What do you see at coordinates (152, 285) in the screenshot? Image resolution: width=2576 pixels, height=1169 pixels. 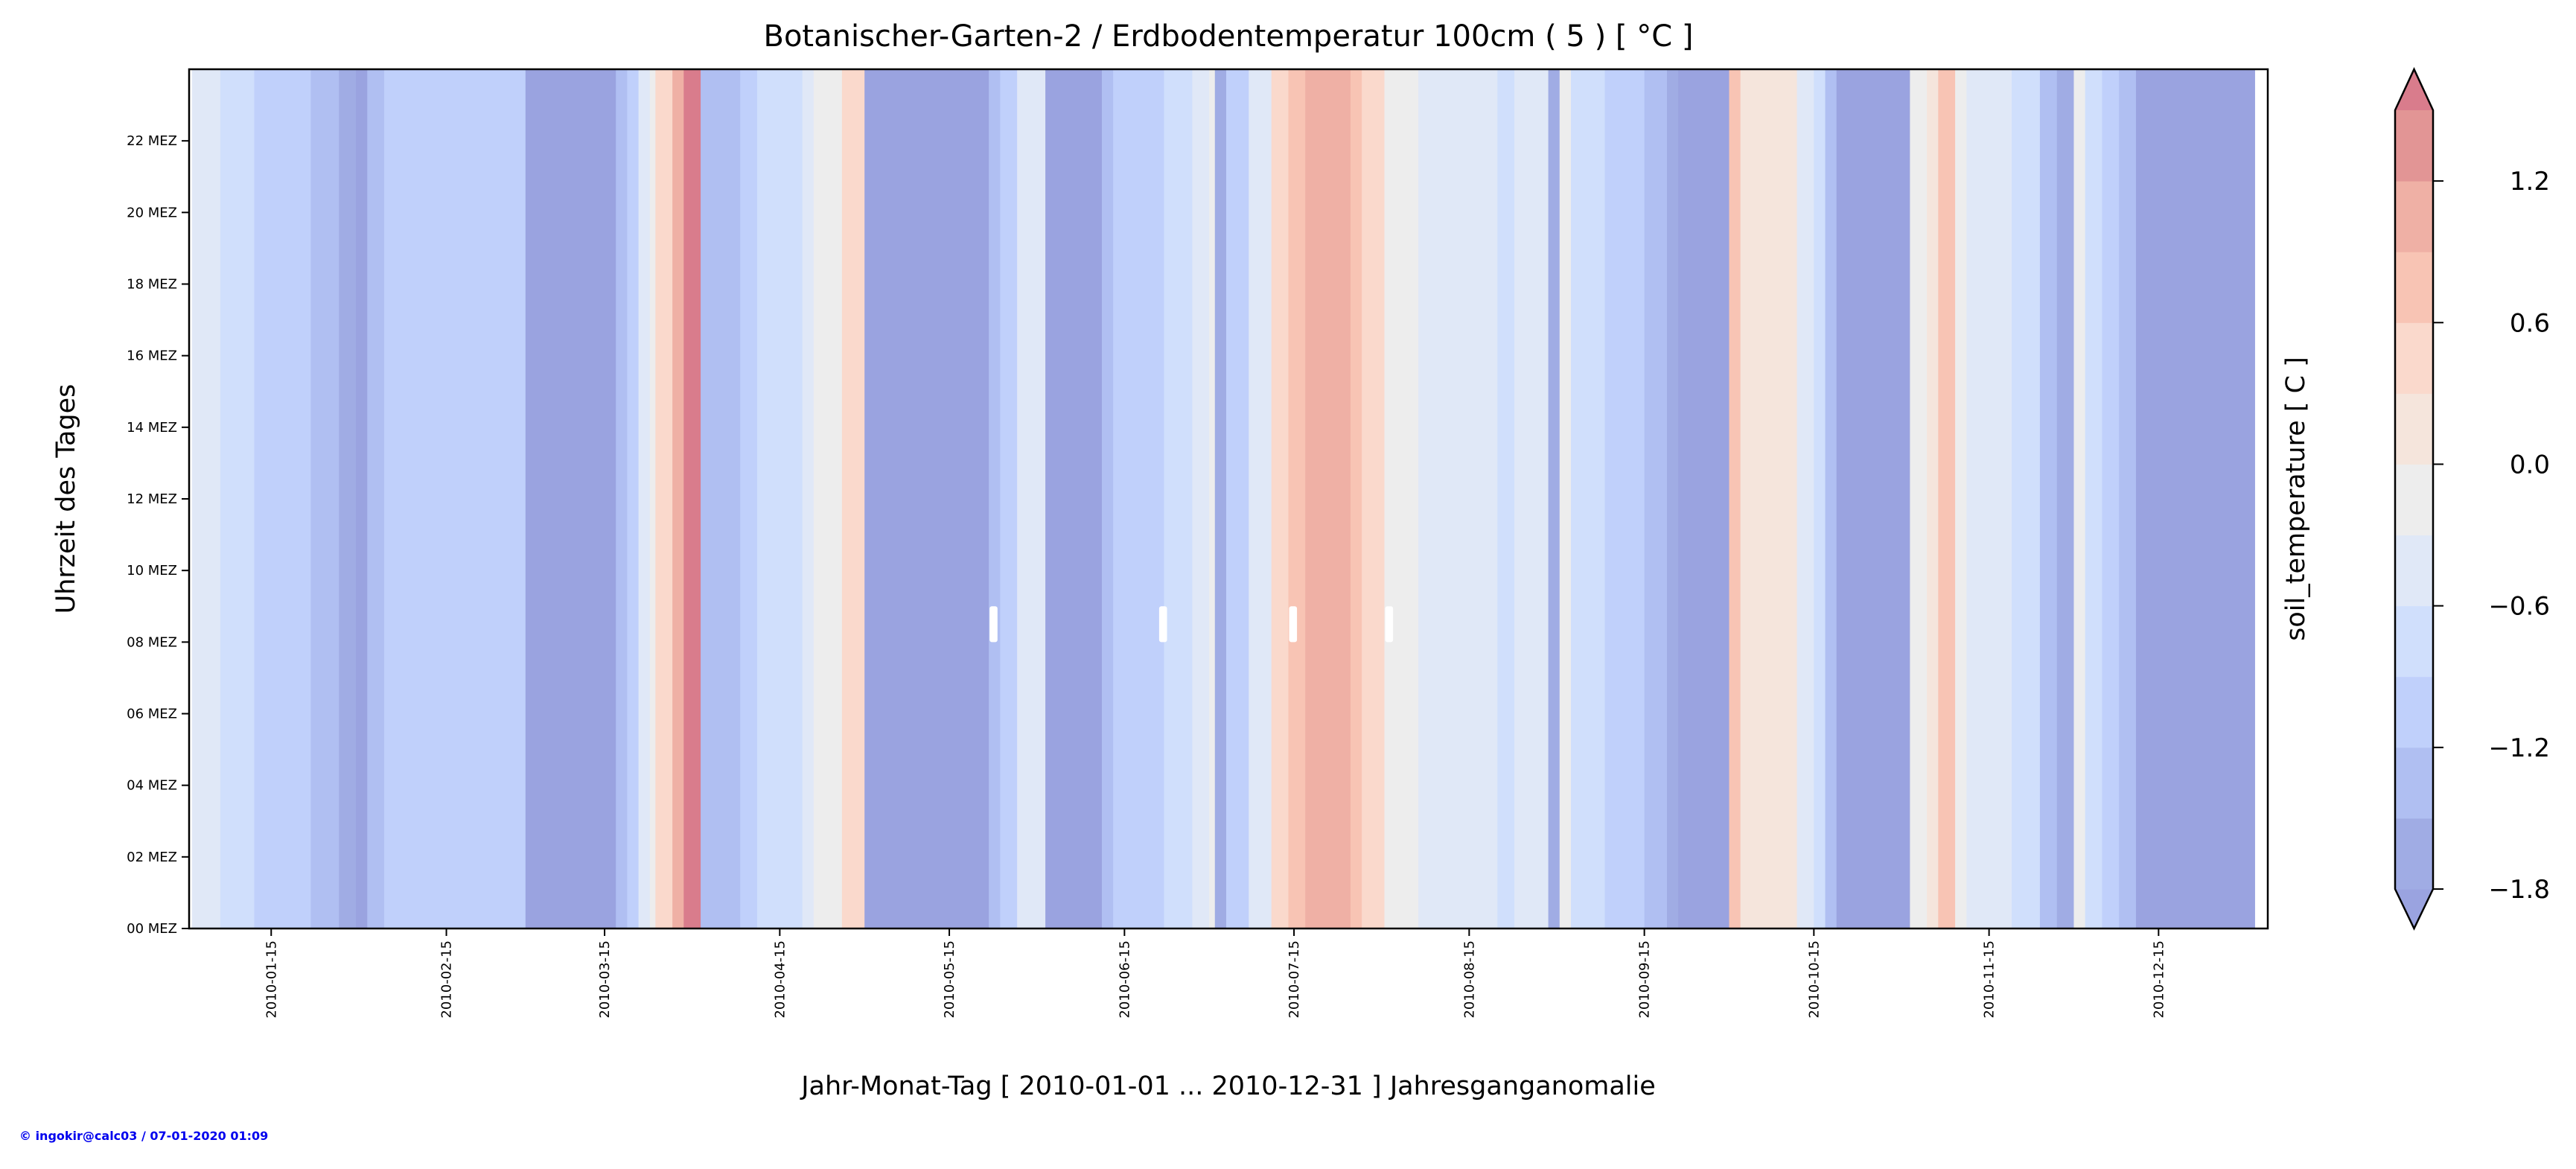 I see `y-tick-label: 18 MEZ` at bounding box center [152, 285].